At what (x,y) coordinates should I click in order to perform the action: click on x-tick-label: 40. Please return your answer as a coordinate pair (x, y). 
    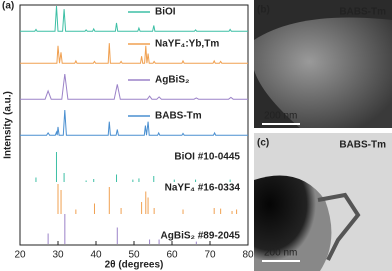
    Looking at the image, I should click on (96, 255).